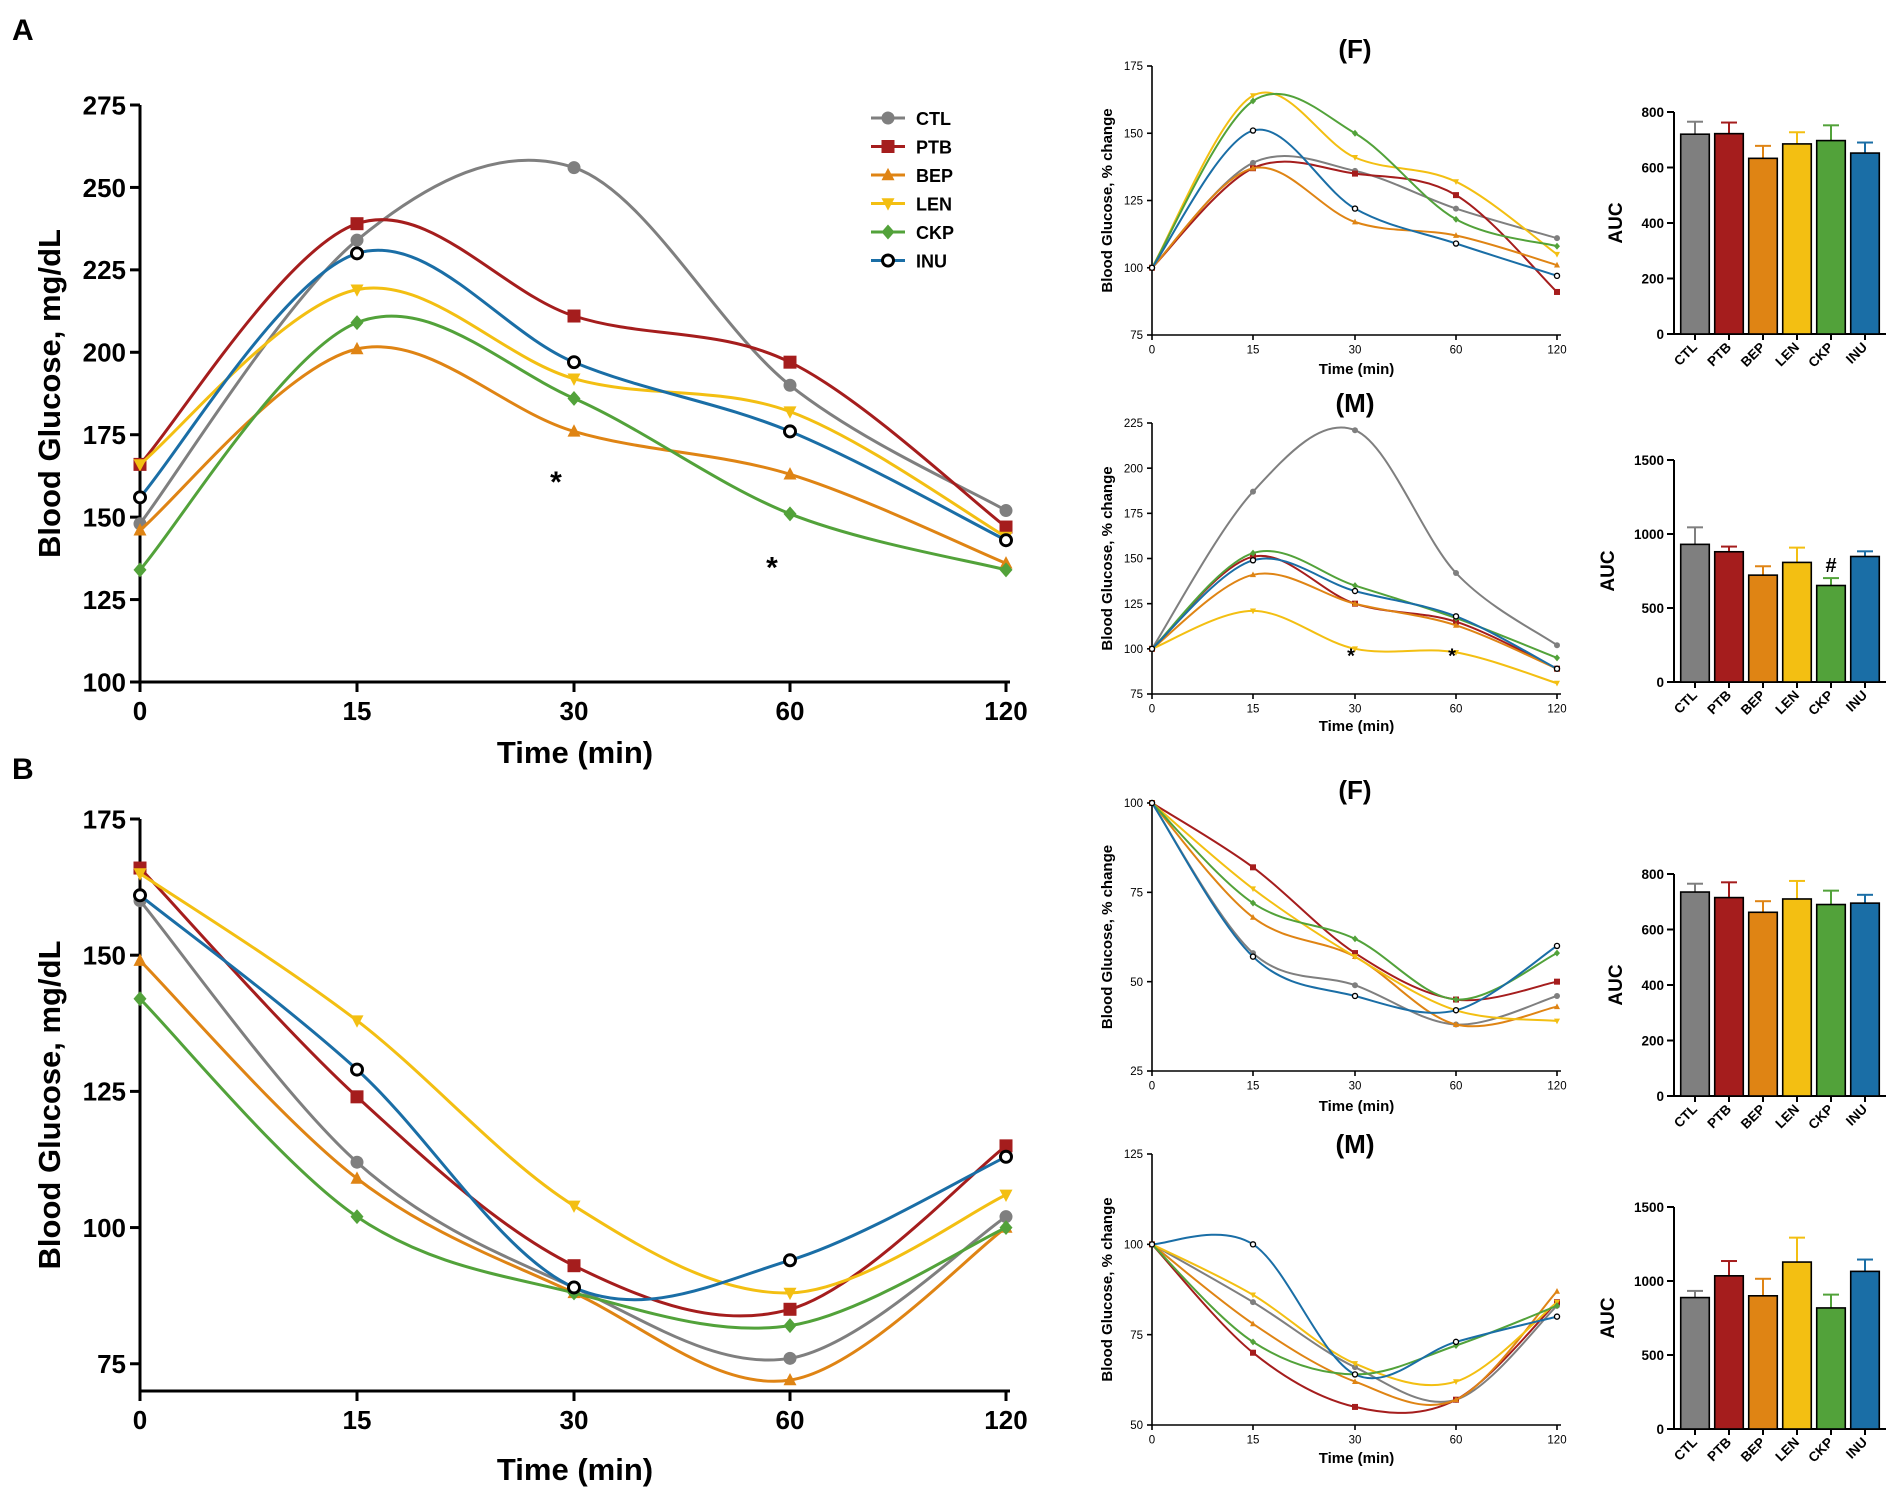 The height and width of the screenshot is (1487, 1904). What do you see at coordinates (1649, 534) in the screenshot?
I see `y-tick-label: 1000` at bounding box center [1649, 534].